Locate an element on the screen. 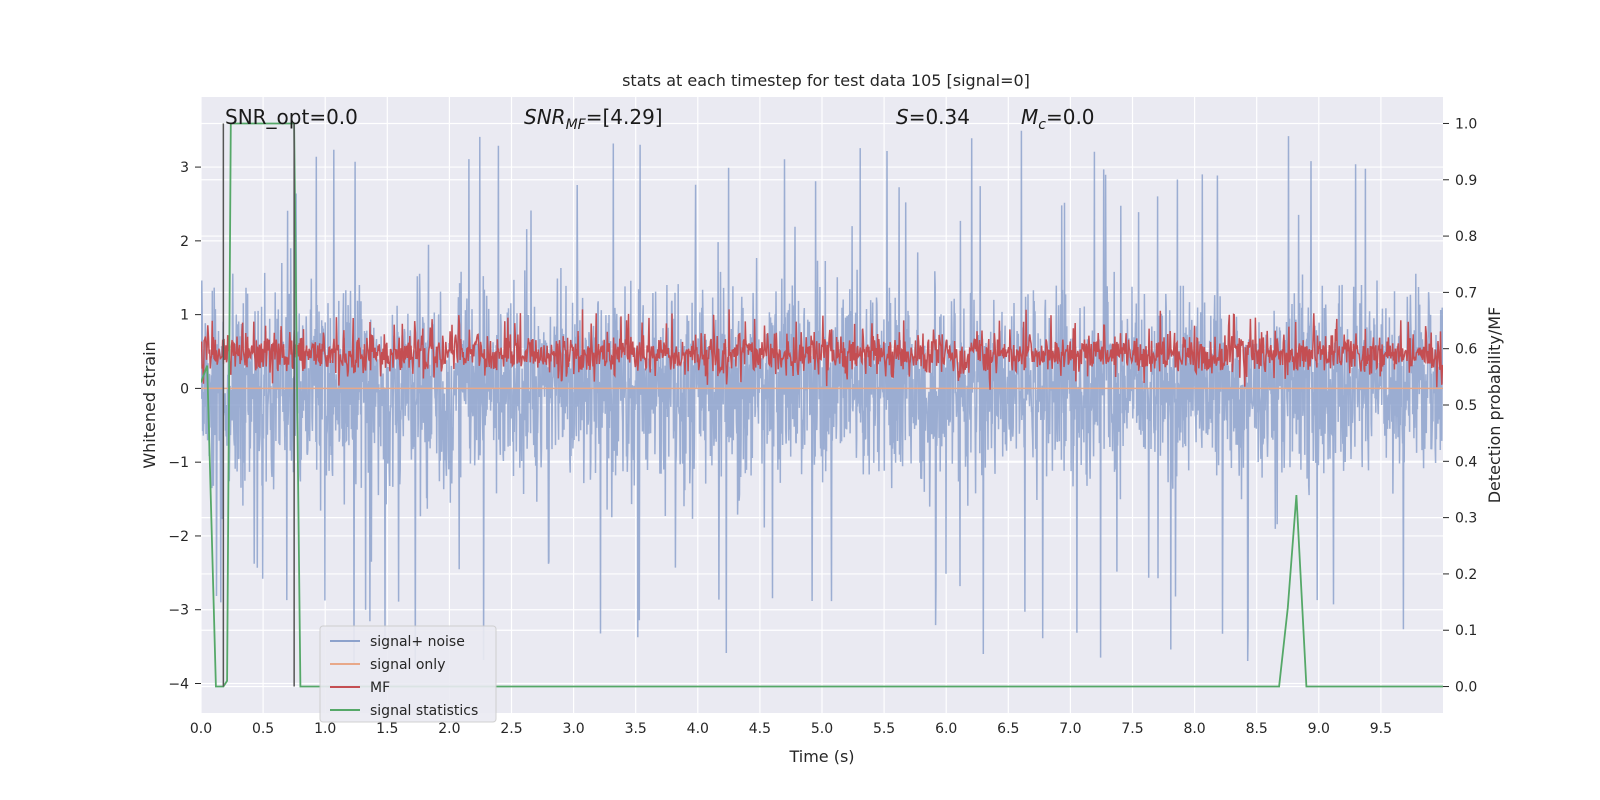 Image resolution: width=1600 pixels, height=800 pixels. x-tick-label: 8.0 is located at coordinates (1194, 729).